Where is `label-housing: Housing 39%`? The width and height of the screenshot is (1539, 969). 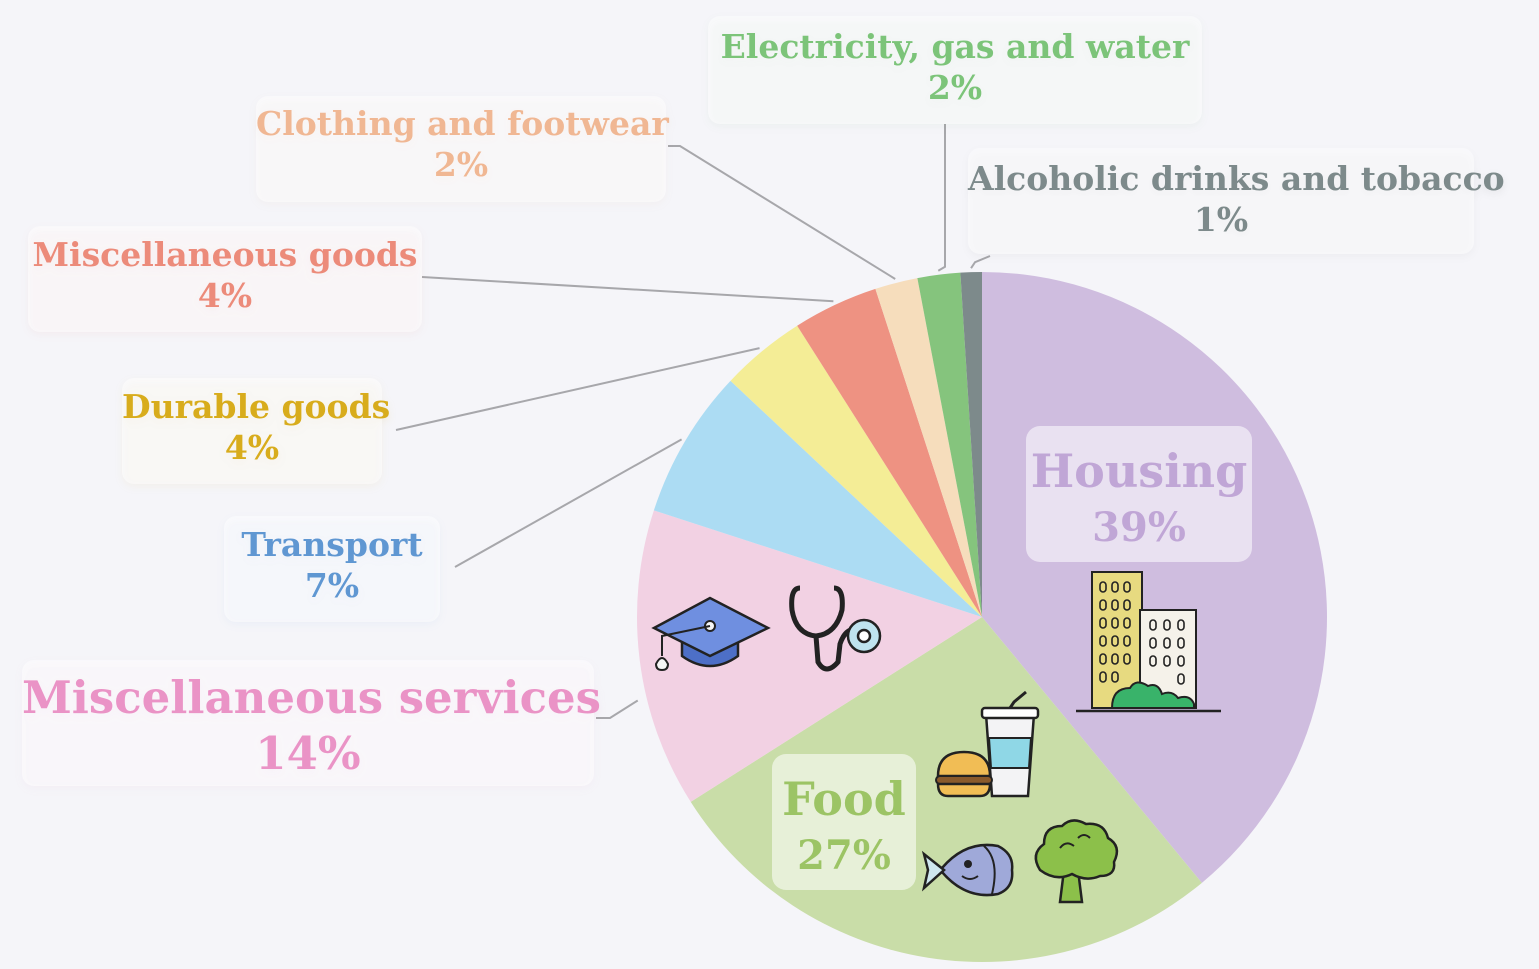
label-housing: Housing 39% is located at coordinates (1139, 494).